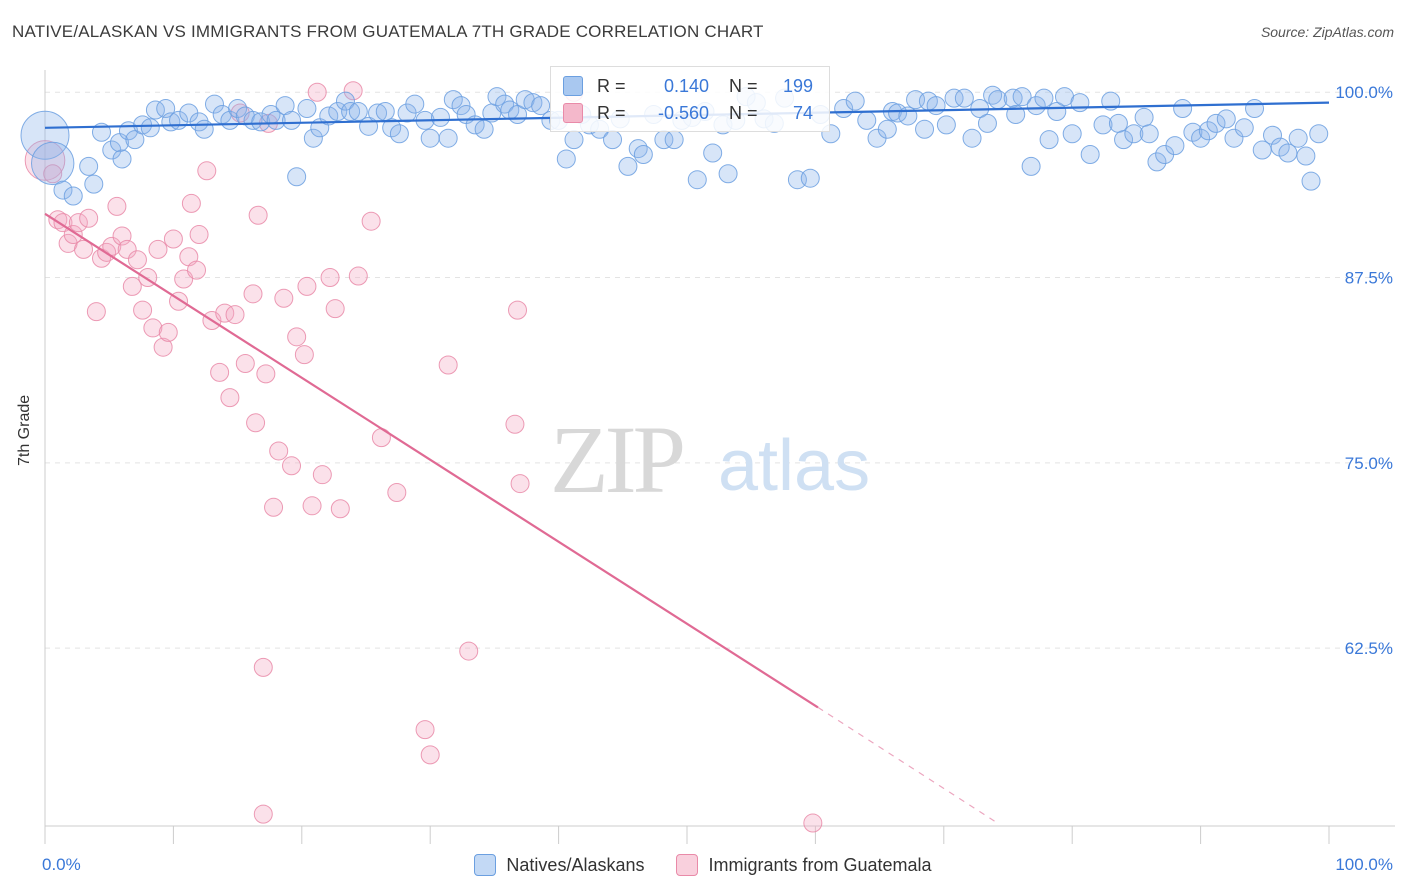 This screenshot has height=892, width=1406. I want to click on y-axis-title: 7th Grade, so click(24, 430).